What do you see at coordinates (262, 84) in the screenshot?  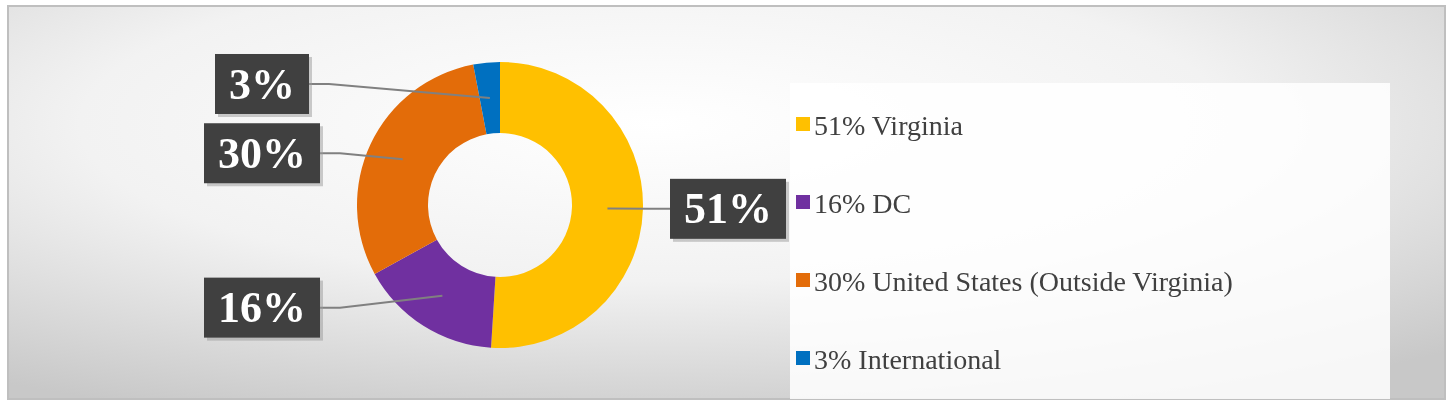 I see `data-label: 3%` at bounding box center [262, 84].